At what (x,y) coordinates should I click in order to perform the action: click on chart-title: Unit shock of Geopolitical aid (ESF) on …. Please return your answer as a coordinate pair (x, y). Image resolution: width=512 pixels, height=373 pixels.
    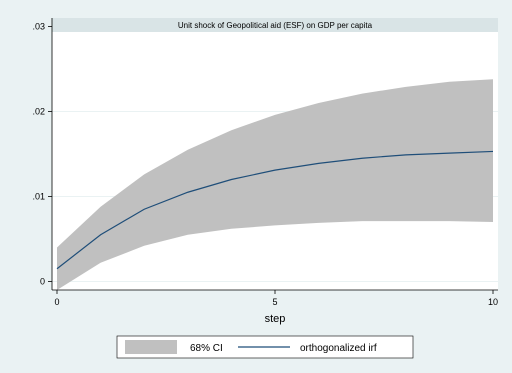
    Looking at the image, I should click on (275, 25).